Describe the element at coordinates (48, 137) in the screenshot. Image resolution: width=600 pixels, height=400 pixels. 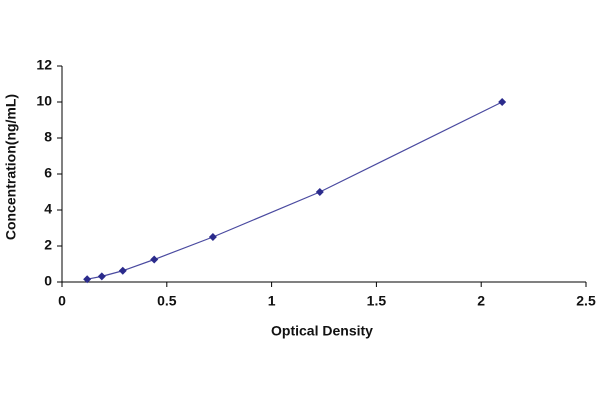
I see `y-tick-label: 8` at that location.